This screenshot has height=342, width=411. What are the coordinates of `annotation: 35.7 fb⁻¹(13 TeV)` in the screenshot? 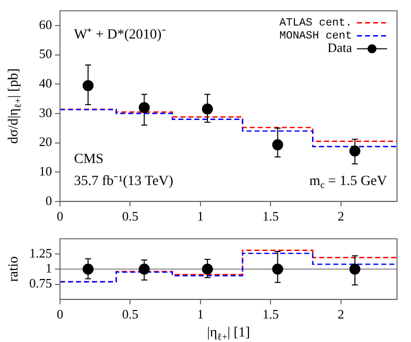 It's located at (124, 182).